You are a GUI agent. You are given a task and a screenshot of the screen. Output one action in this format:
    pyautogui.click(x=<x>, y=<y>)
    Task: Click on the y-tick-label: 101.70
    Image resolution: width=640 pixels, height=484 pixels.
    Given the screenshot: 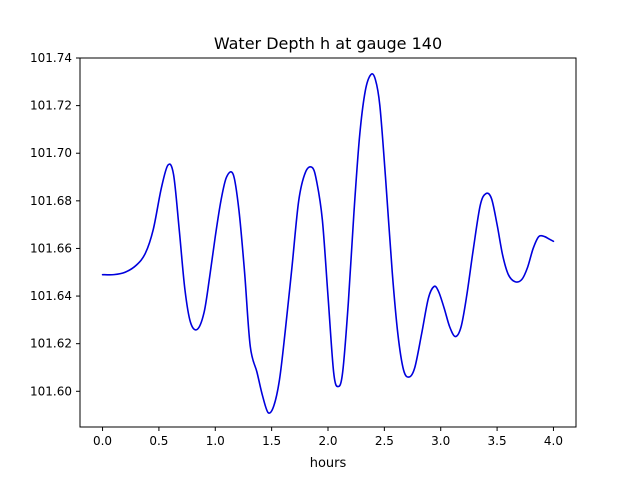 What is the action you would take?
    pyautogui.click(x=51, y=153)
    